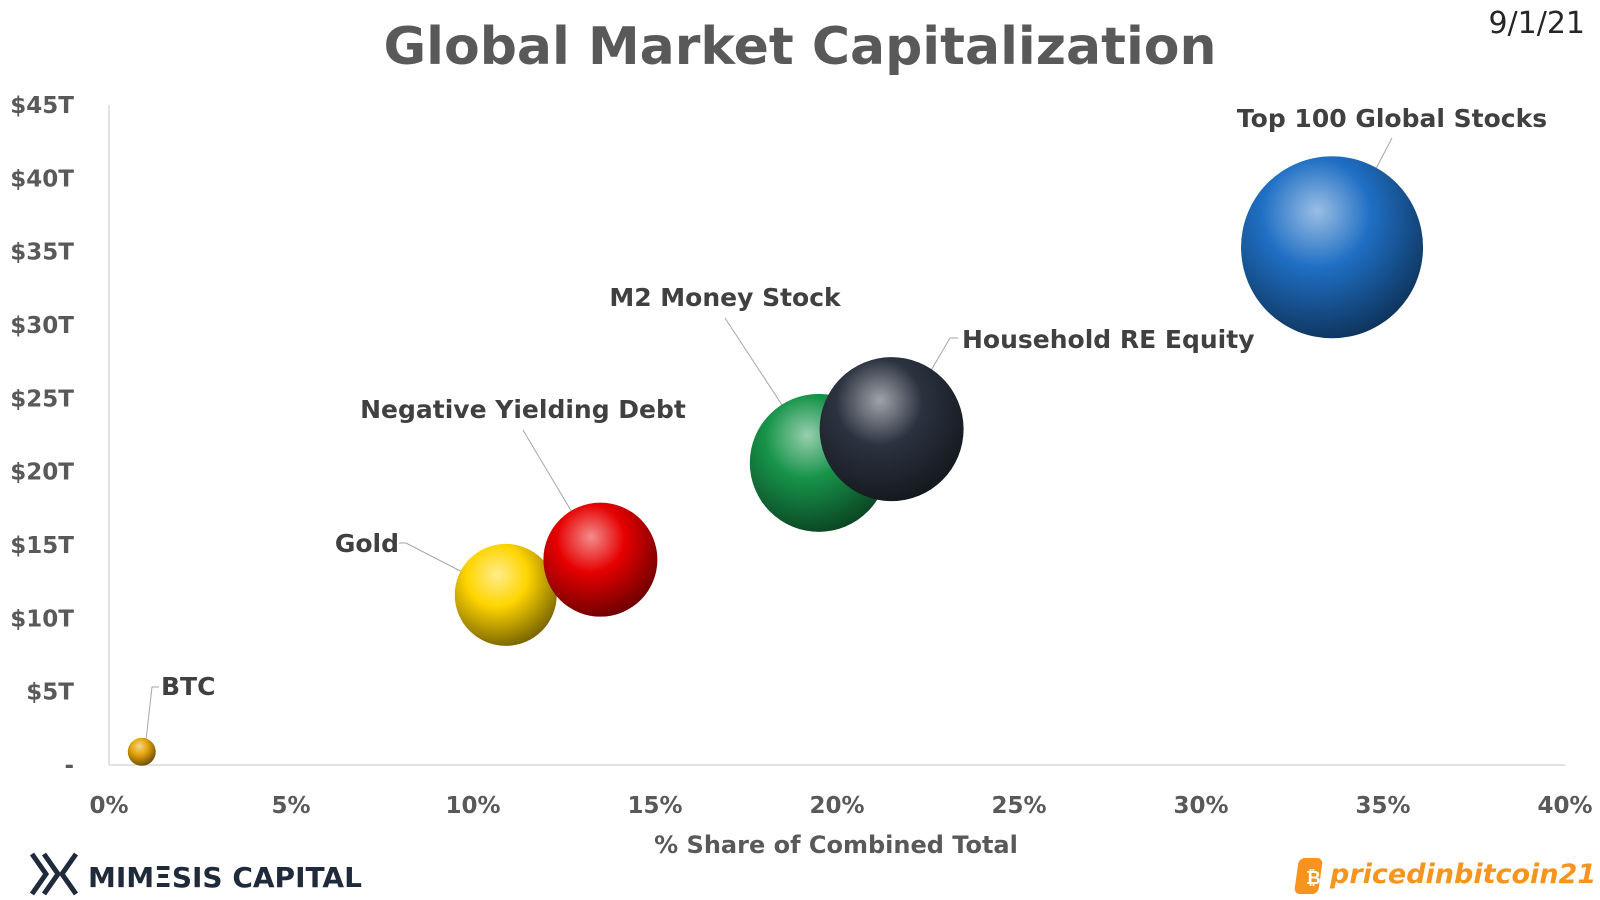 The height and width of the screenshot is (900, 1600). What do you see at coordinates (42, 546) in the screenshot?
I see `y-tick-label: $15T` at bounding box center [42, 546].